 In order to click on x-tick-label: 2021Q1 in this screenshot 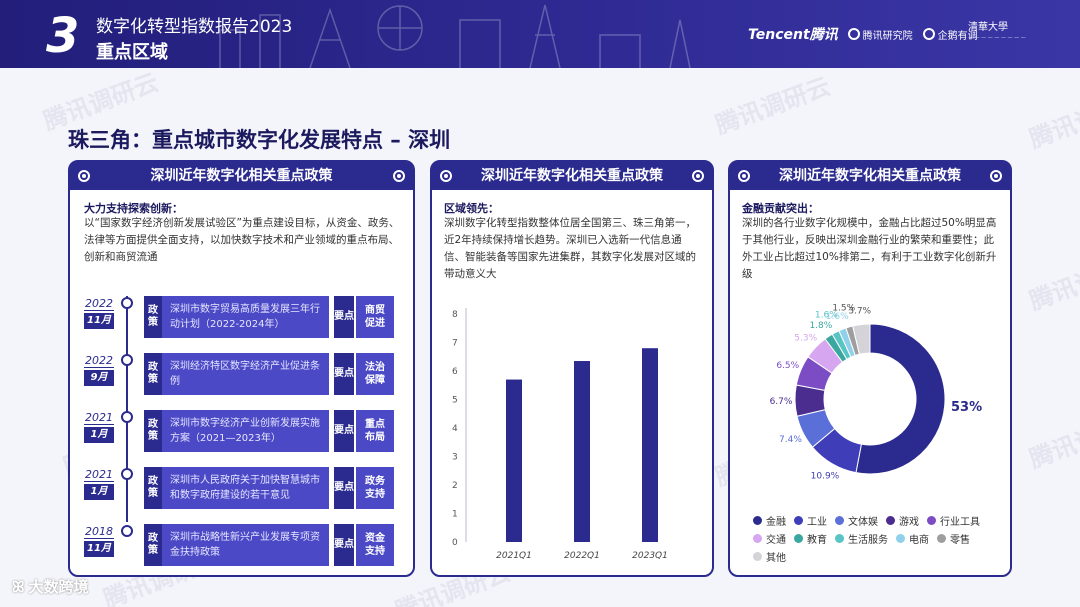, I will do `click(514, 556)`.